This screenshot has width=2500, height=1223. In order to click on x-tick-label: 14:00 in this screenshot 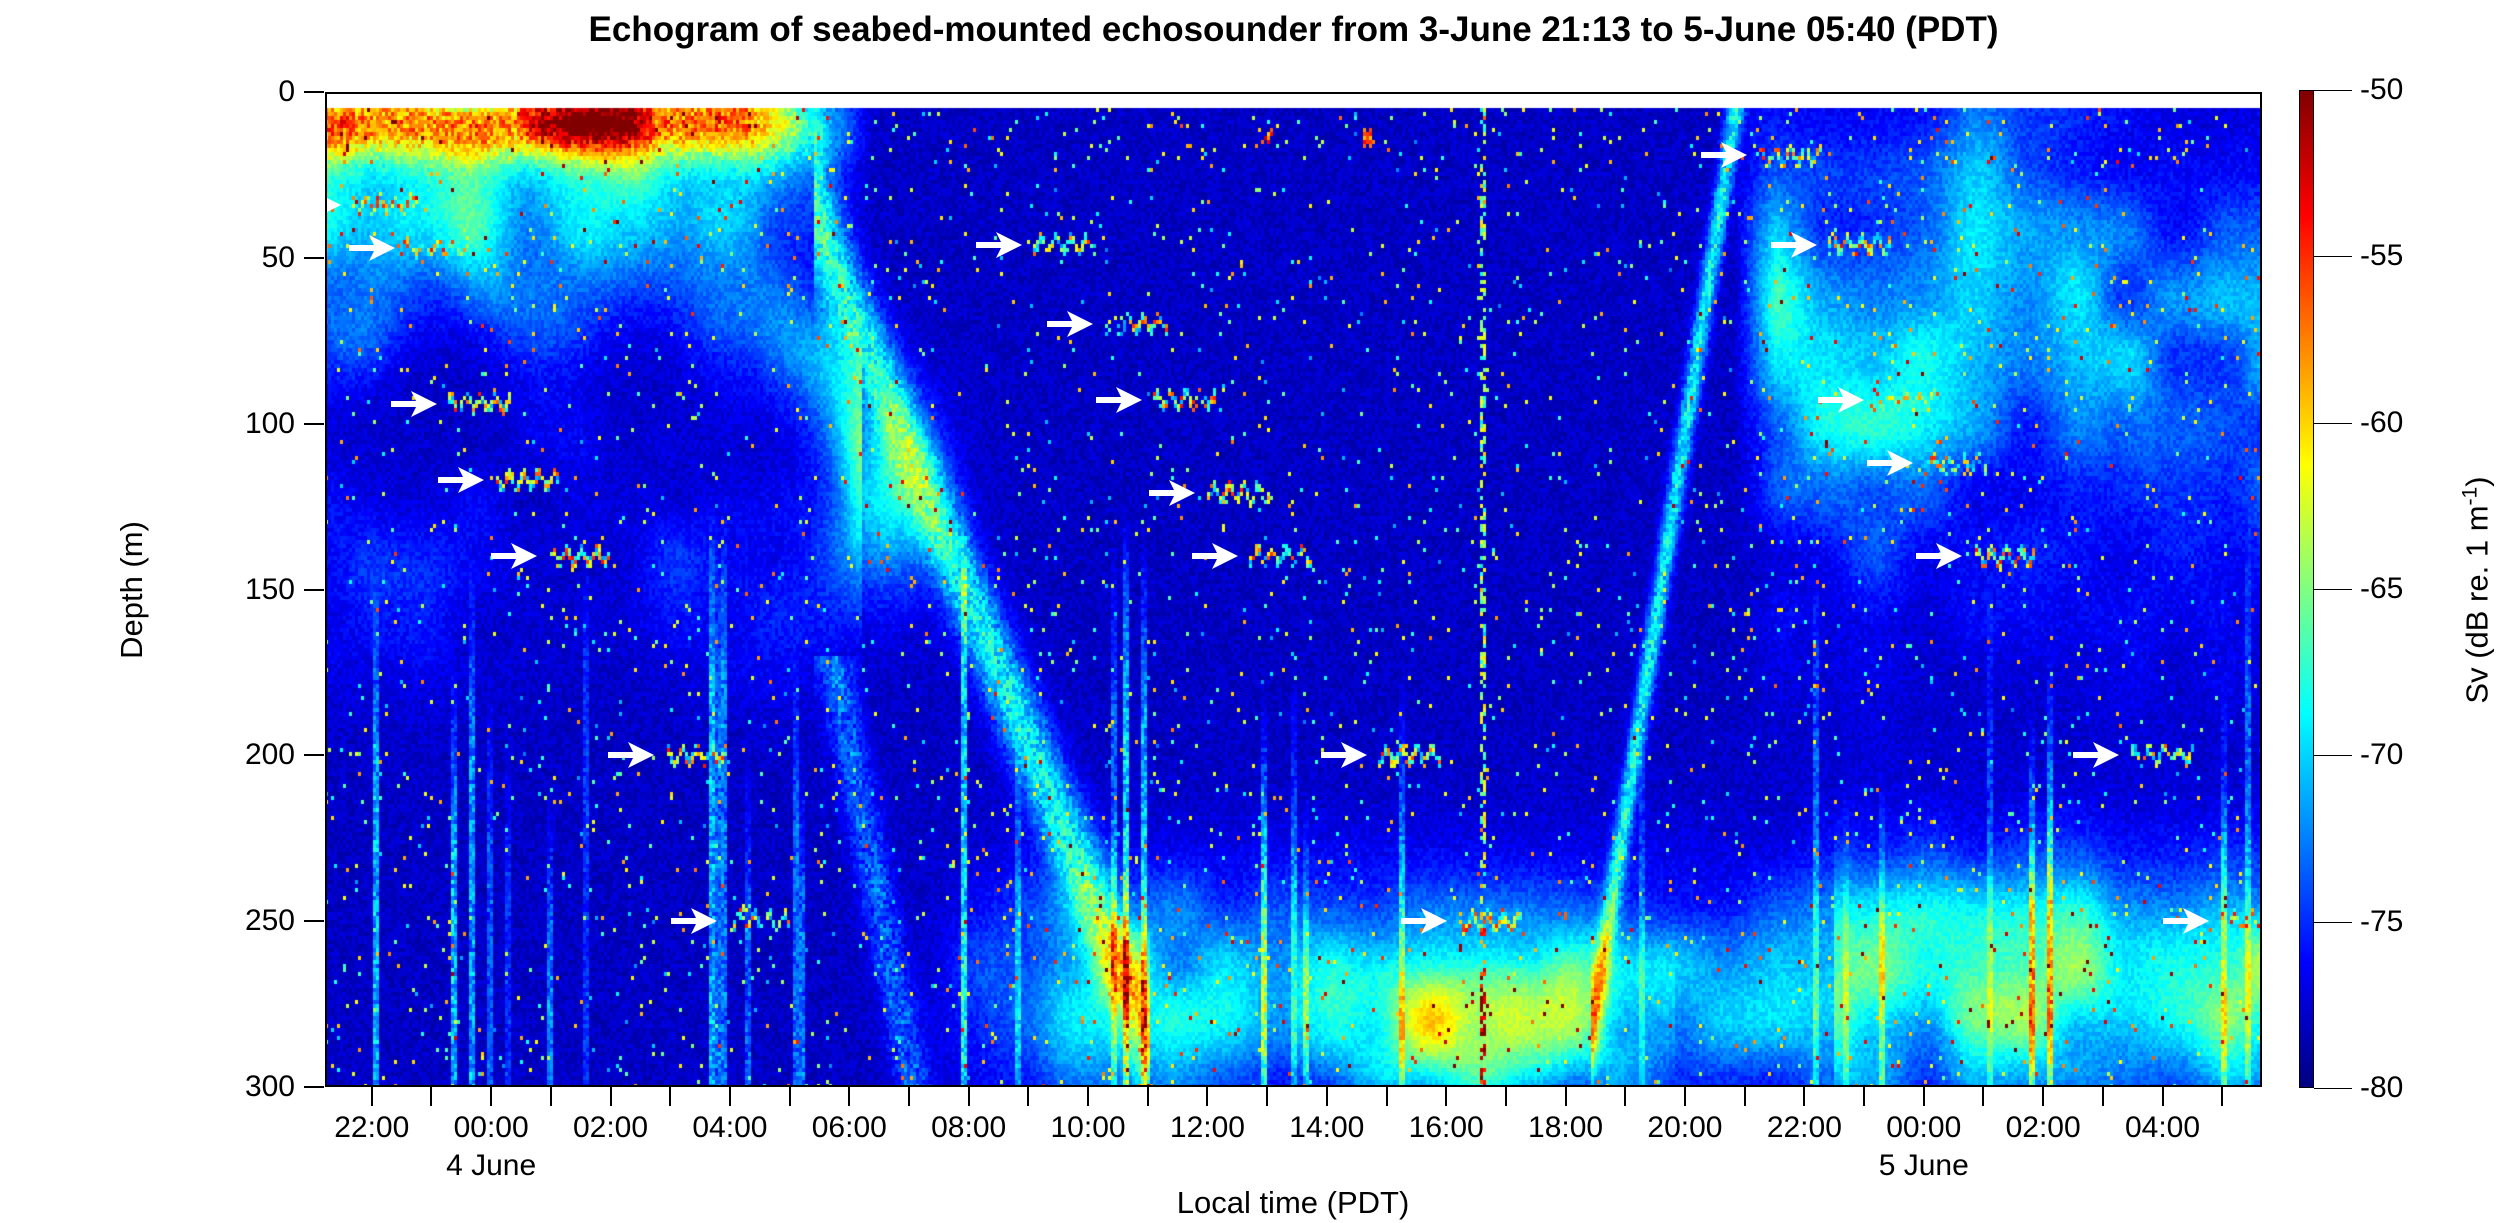, I will do `click(1327, 1127)`.